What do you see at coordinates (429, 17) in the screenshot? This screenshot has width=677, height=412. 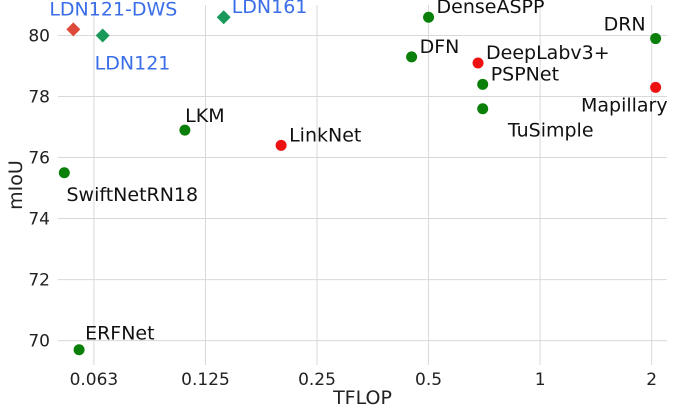 I see `point-denseaspp` at bounding box center [429, 17].